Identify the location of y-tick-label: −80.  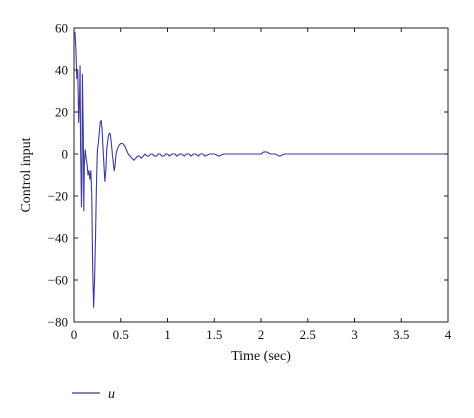
(58, 322).